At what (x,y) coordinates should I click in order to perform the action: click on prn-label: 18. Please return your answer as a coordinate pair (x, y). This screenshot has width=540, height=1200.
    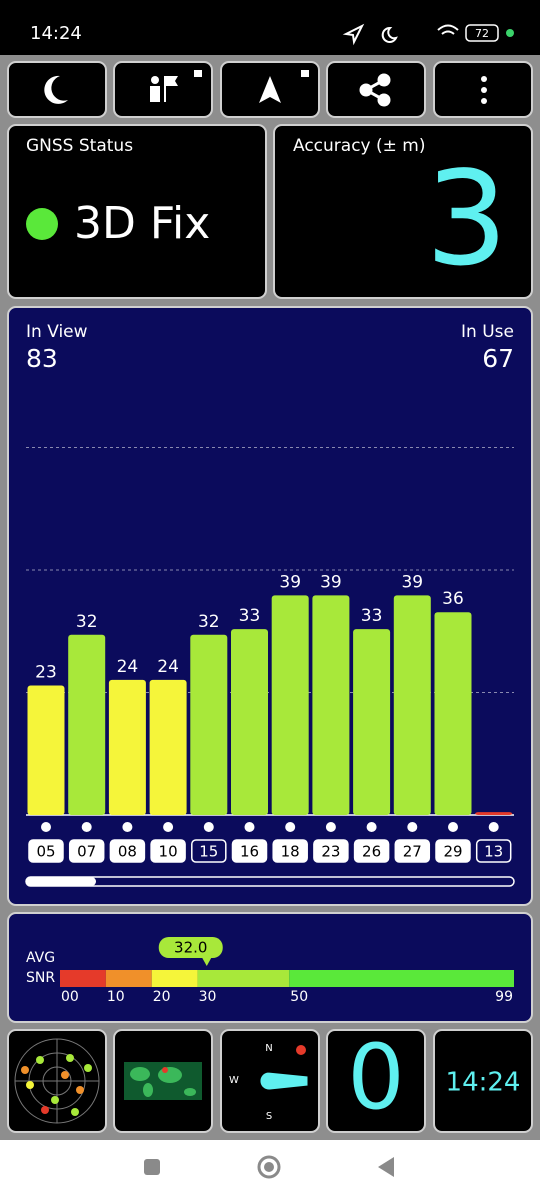
    Looking at the image, I should click on (290, 852).